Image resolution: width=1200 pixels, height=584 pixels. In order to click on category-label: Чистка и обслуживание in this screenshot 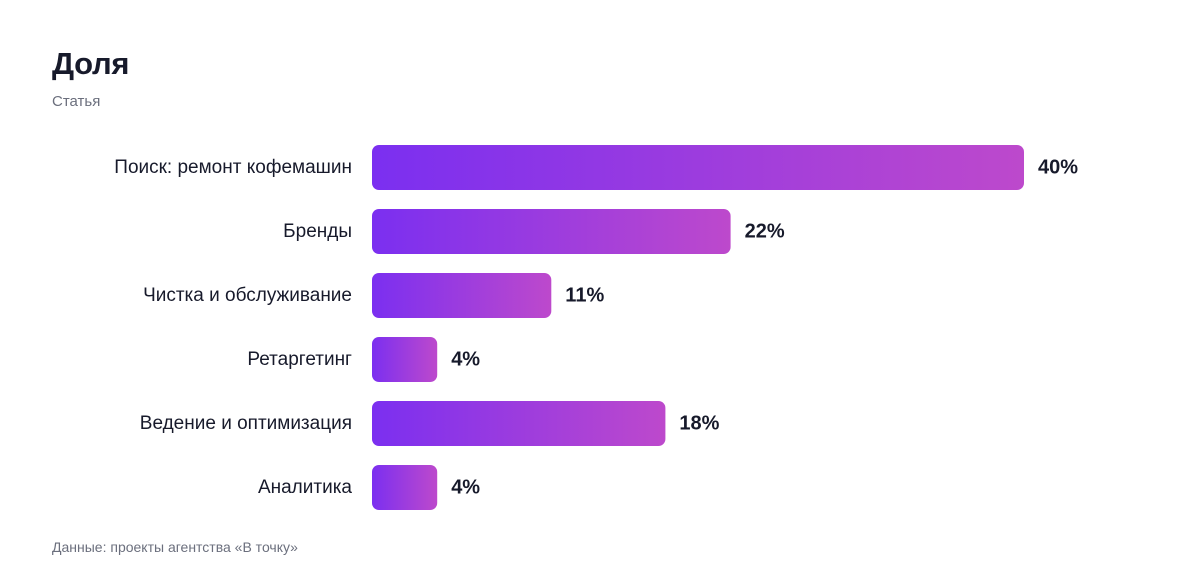, I will do `click(247, 295)`.